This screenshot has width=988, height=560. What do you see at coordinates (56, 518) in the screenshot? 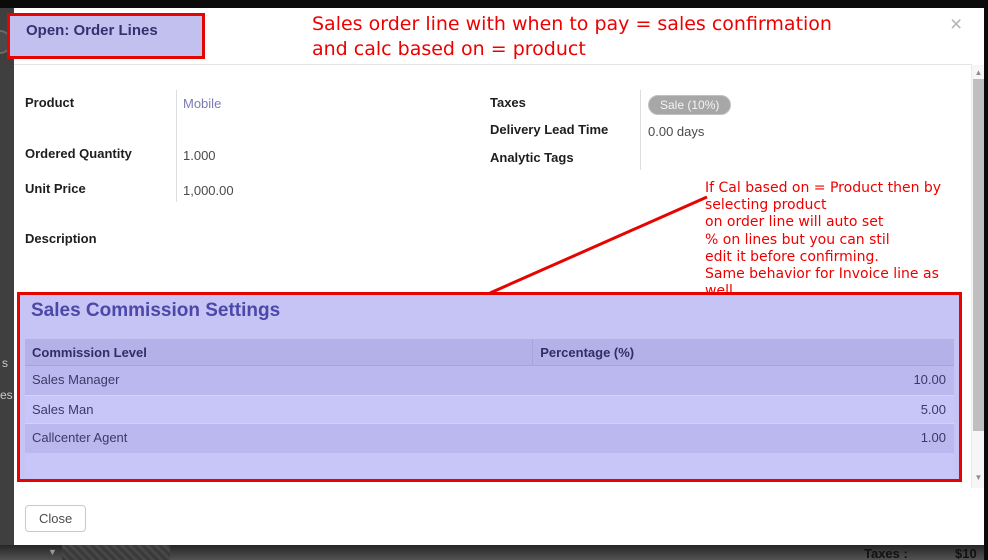
I see `close-button: Close` at bounding box center [56, 518].